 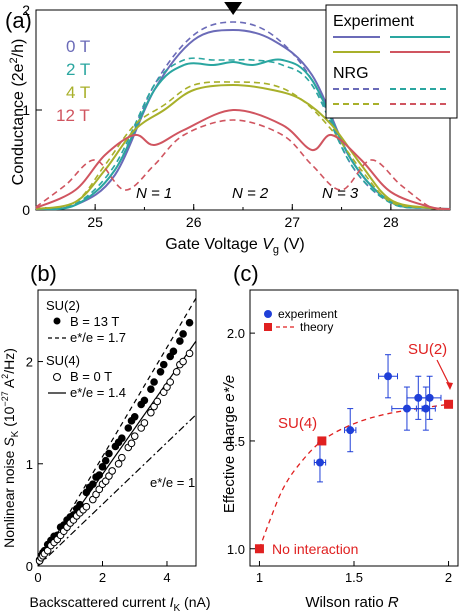 I want to click on b-ytick-label: 2, so click(x=29, y=362).